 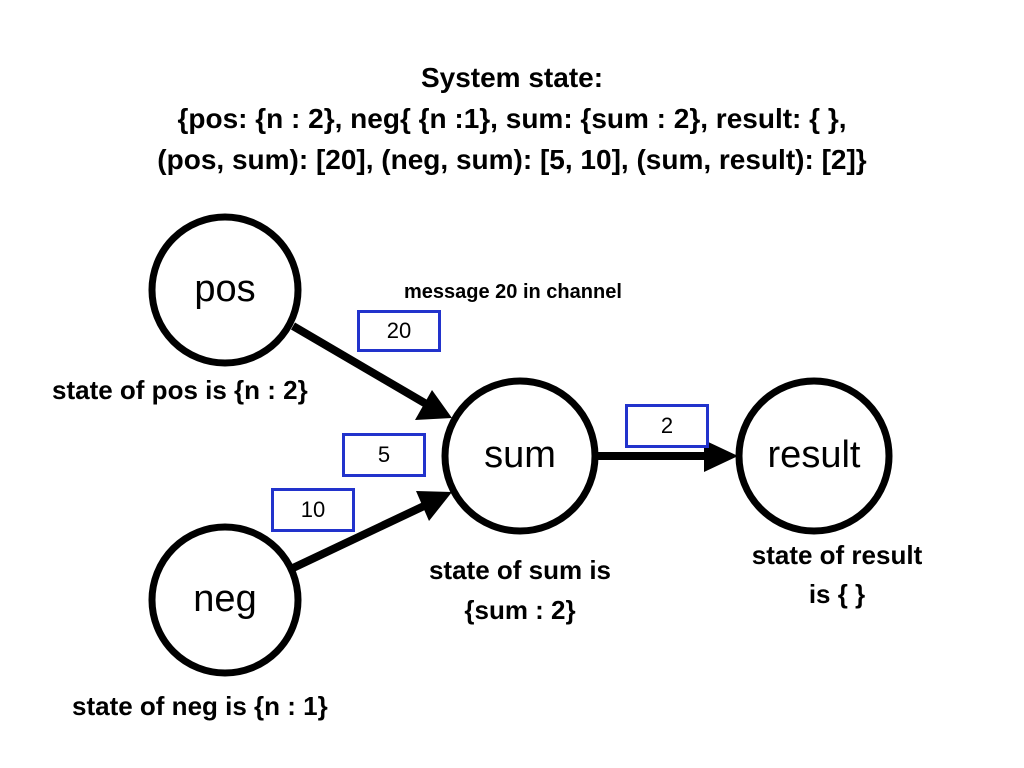 I want to click on node-result, so click(x=814, y=456).